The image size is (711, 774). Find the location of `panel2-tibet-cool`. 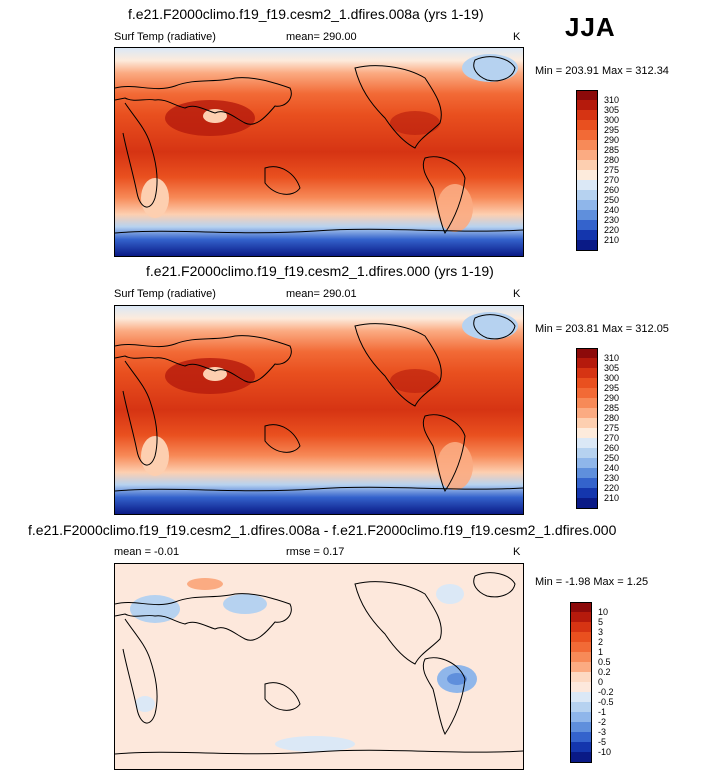

panel2-tibet-cool is located at coordinates (215, 374).